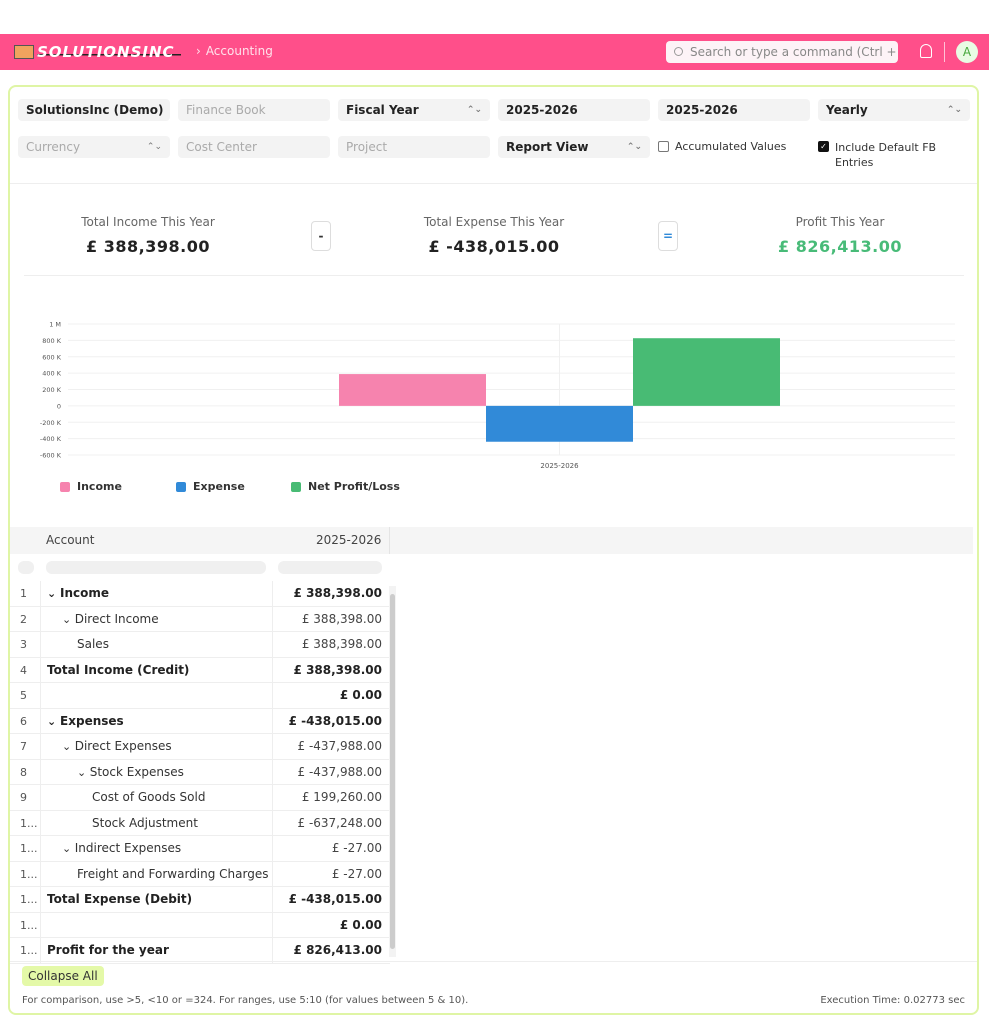 The height and width of the screenshot is (1024, 989). I want to click on y-tick-label: -200 K, so click(51, 423).